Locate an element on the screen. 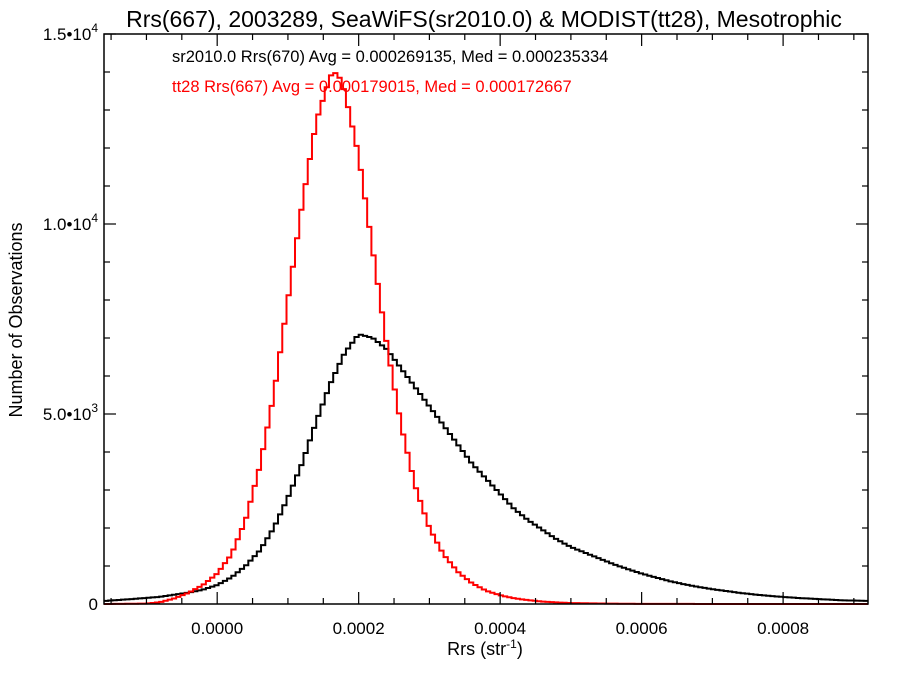 The height and width of the screenshot is (675, 900). x-axis-label: Rrs (str-1) is located at coordinates (485, 648).